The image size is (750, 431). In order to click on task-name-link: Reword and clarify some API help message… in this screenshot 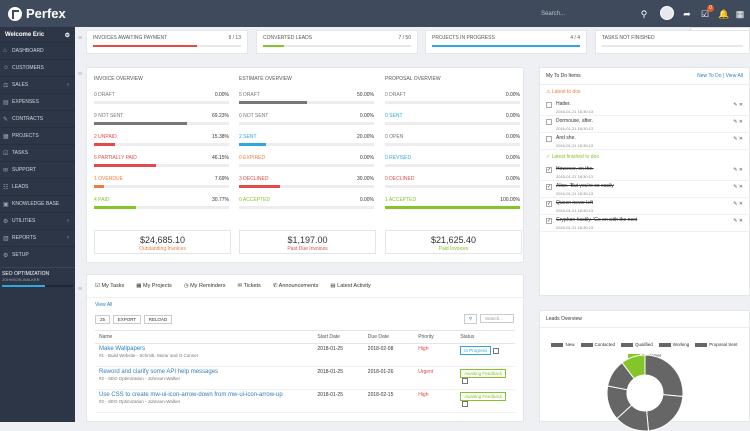, I will do `click(159, 372)`.